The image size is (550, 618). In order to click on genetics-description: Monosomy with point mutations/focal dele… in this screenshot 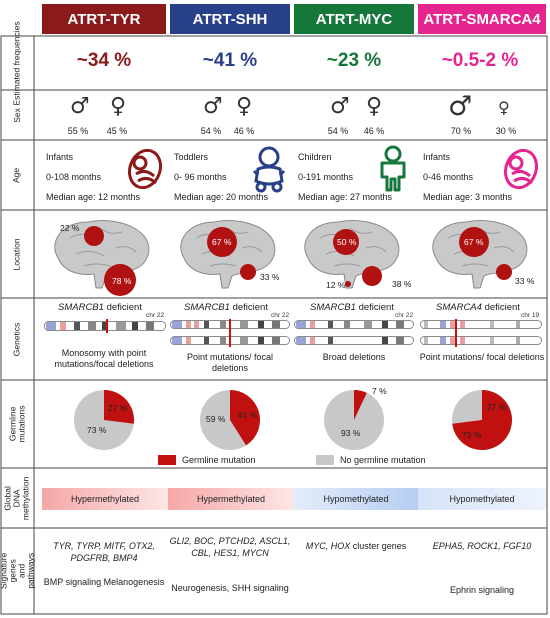, I will do `click(104, 359)`.